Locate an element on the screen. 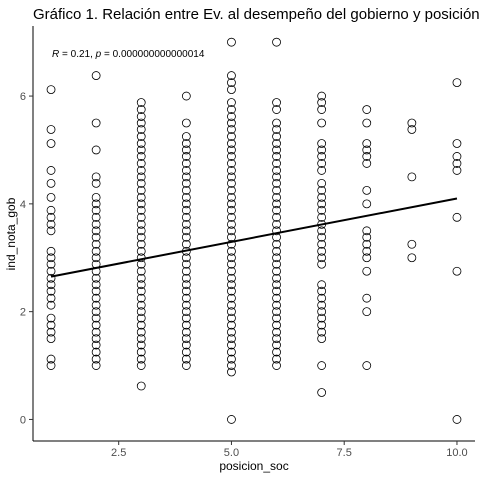  y-tick-label: 4 is located at coordinates (23, 205).